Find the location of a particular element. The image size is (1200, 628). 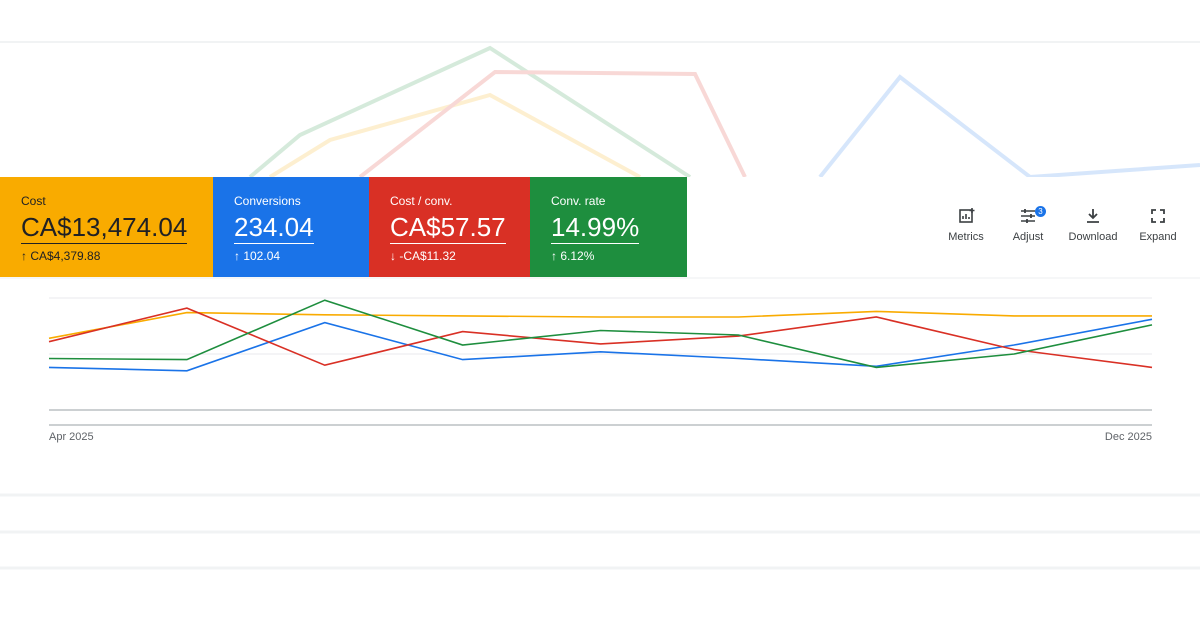

toolbar-button: Adjust 3 is located at coordinates (1028, 224).